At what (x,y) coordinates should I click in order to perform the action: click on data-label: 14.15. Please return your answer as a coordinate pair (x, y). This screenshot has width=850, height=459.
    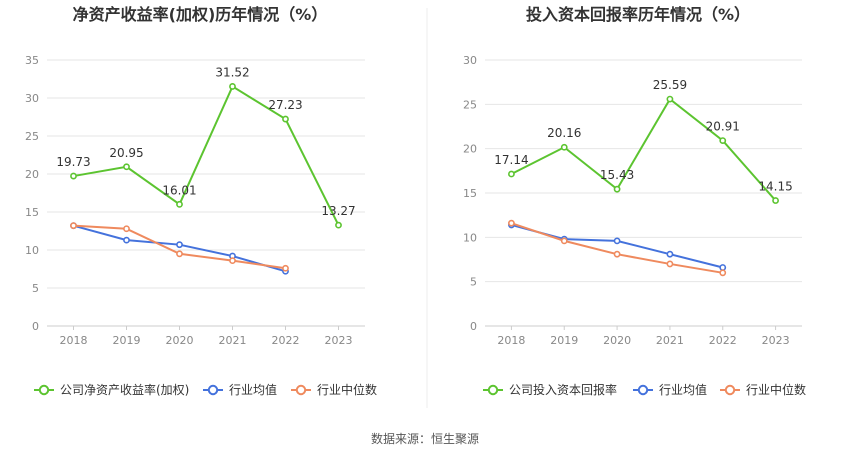
    Looking at the image, I should click on (775, 187).